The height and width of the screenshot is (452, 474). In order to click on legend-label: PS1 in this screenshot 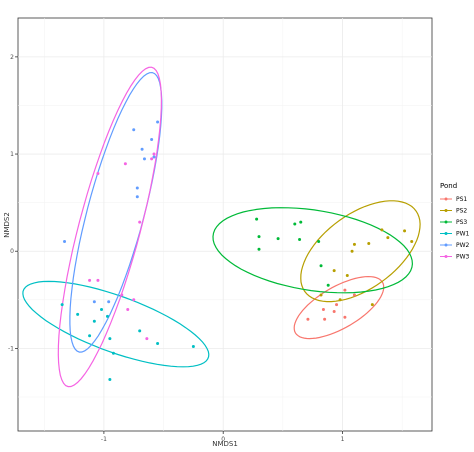, I will do `click(461, 199)`.